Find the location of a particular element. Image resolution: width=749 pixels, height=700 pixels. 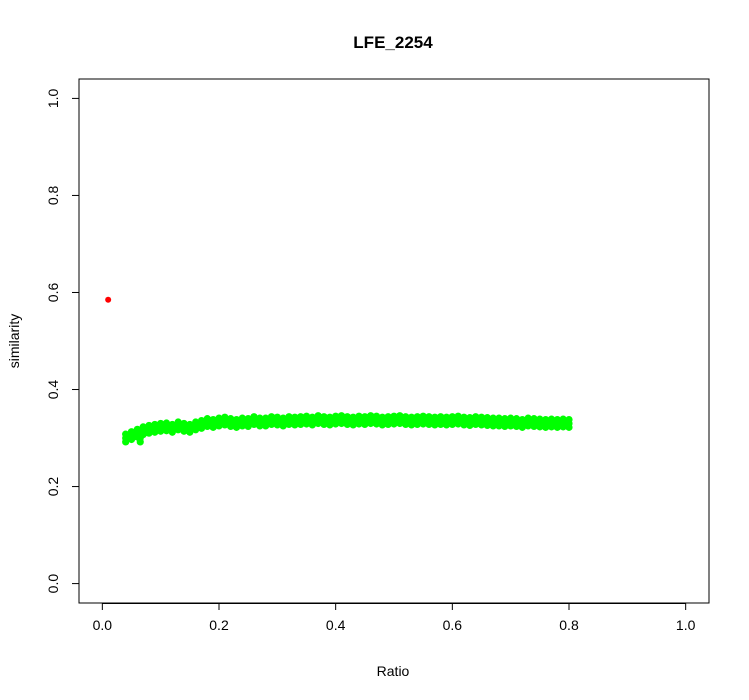

x-tick-label: 0.8 is located at coordinates (569, 625).